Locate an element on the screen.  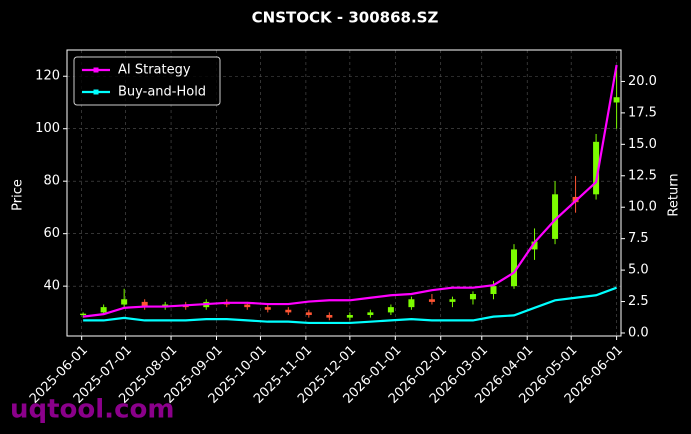
legend-label: Buy-and-Hold is located at coordinates (162, 92).